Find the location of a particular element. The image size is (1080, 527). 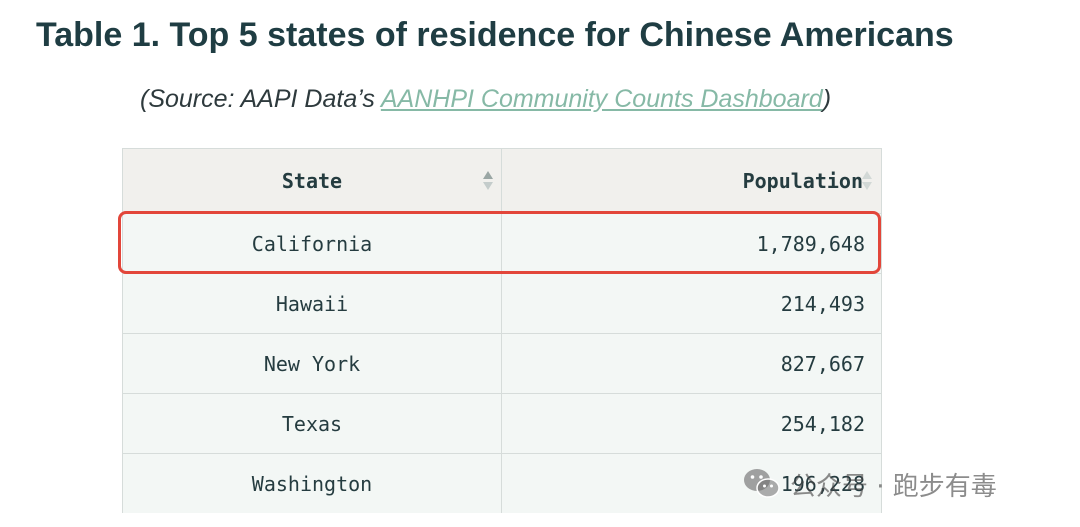

population-cell: 827,667 is located at coordinates (691, 363).